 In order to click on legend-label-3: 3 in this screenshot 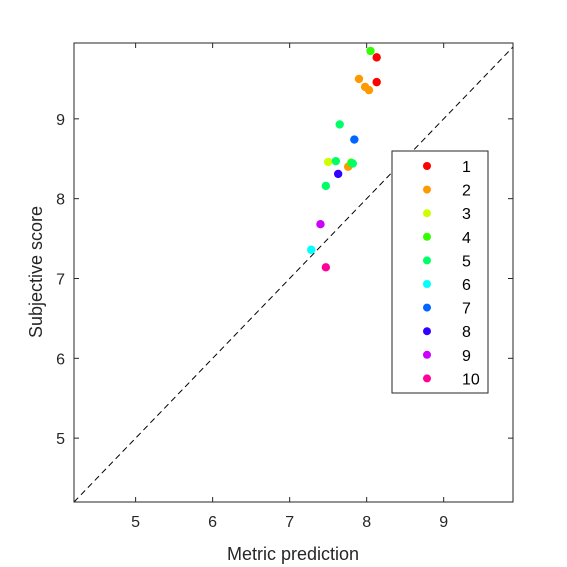, I will do `click(466, 214)`.